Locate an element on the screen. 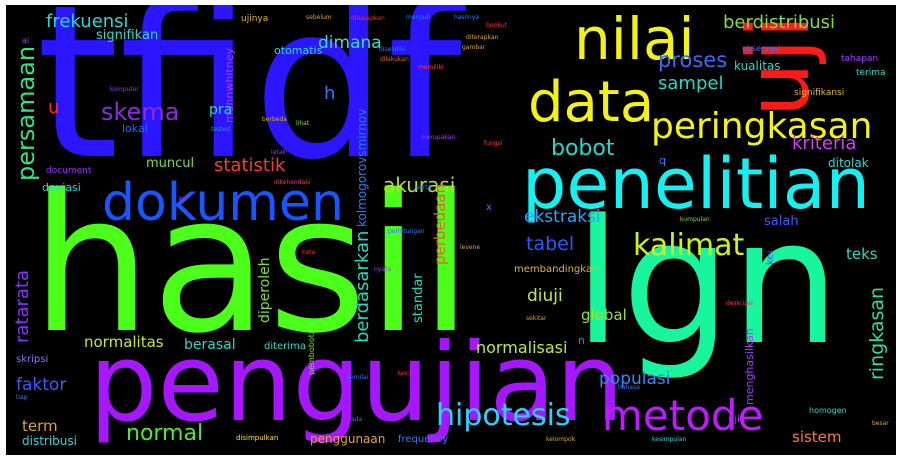  word-diharapkan: diharapkan is located at coordinates (368, 19).